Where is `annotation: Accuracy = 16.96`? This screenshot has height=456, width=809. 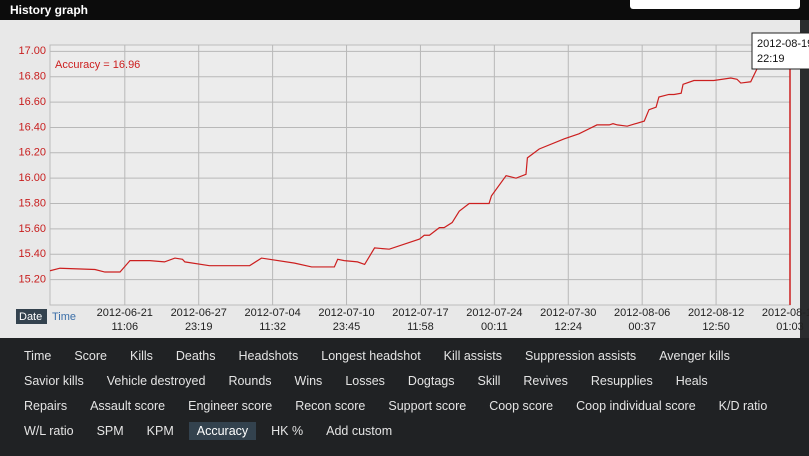 annotation: Accuracy = 16.96 is located at coordinates (97, 65).